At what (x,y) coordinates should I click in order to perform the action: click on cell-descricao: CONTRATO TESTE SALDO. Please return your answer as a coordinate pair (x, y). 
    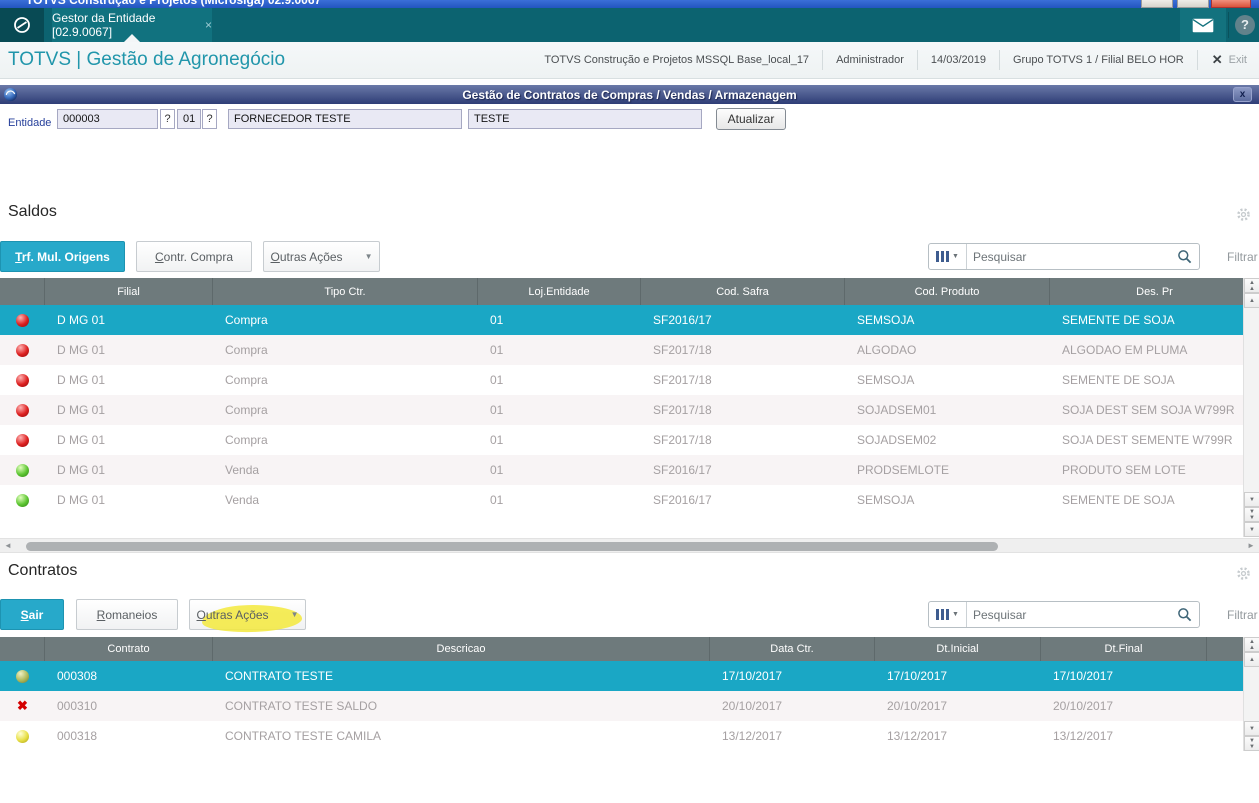
    Looking at the image, I should click on (301, 706).